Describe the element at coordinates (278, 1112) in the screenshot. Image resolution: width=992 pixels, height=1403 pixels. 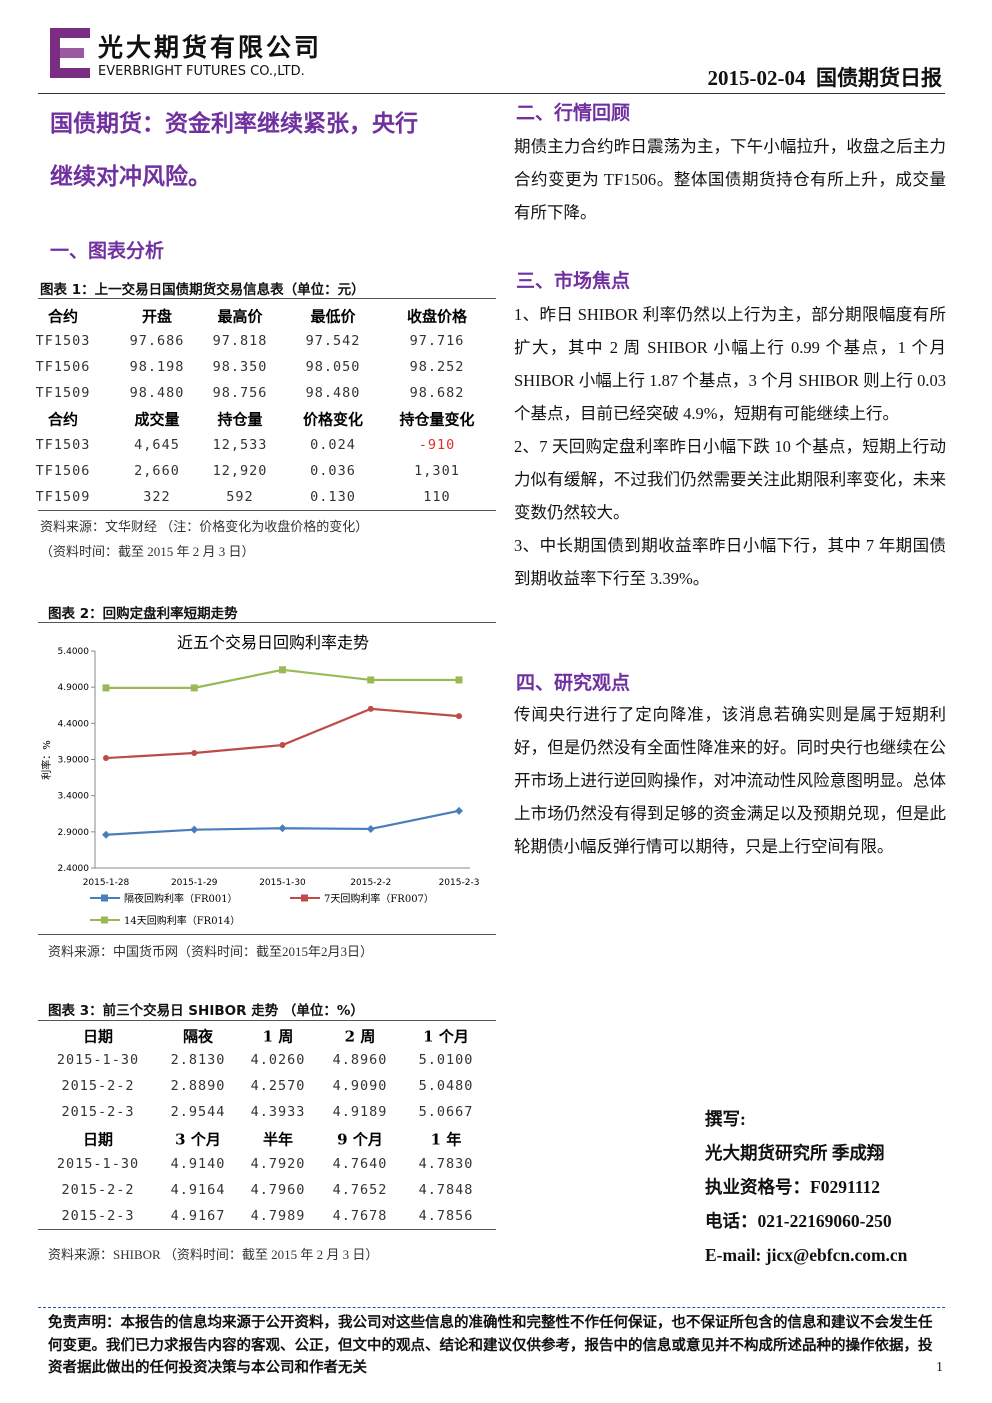
I see `table-cell: 4.3933` at that location.